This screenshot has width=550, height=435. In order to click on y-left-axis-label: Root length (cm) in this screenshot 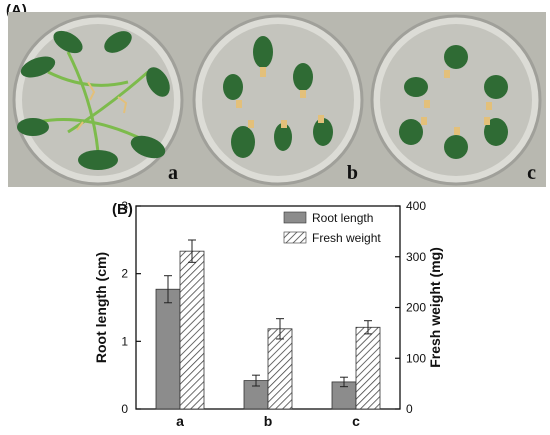, I will do `click(101, 307)`.